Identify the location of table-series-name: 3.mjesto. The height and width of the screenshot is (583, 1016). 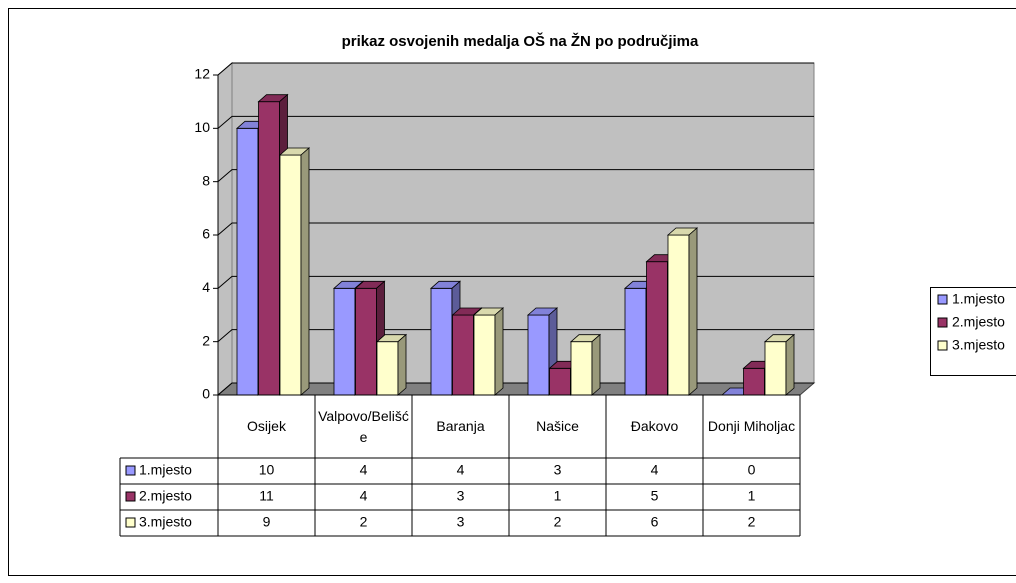
(165, 522).